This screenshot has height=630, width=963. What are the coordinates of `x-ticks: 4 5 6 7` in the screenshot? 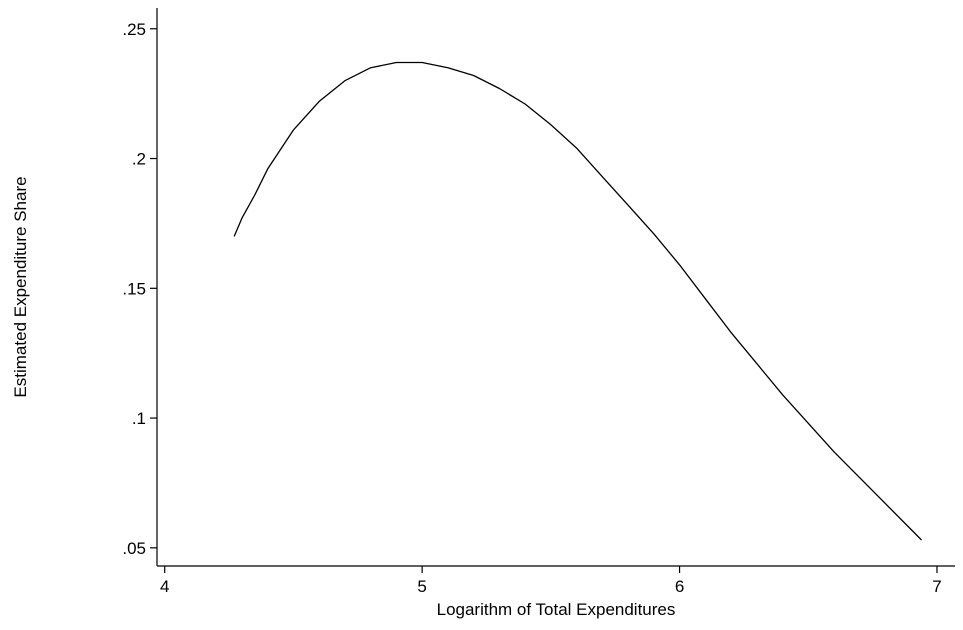 It's located at (551, 581).